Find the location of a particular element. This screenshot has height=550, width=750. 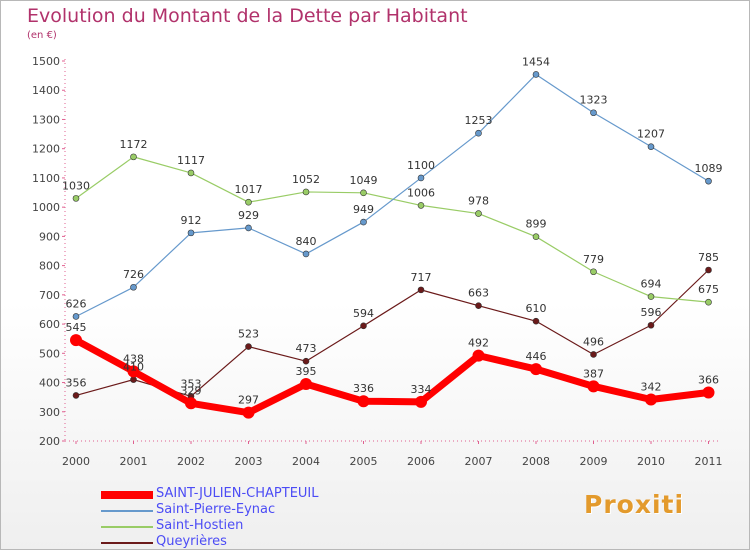

legend-label: SAINT-JULIEN-CHAPTEUIL is located at coordinates (237, 493).